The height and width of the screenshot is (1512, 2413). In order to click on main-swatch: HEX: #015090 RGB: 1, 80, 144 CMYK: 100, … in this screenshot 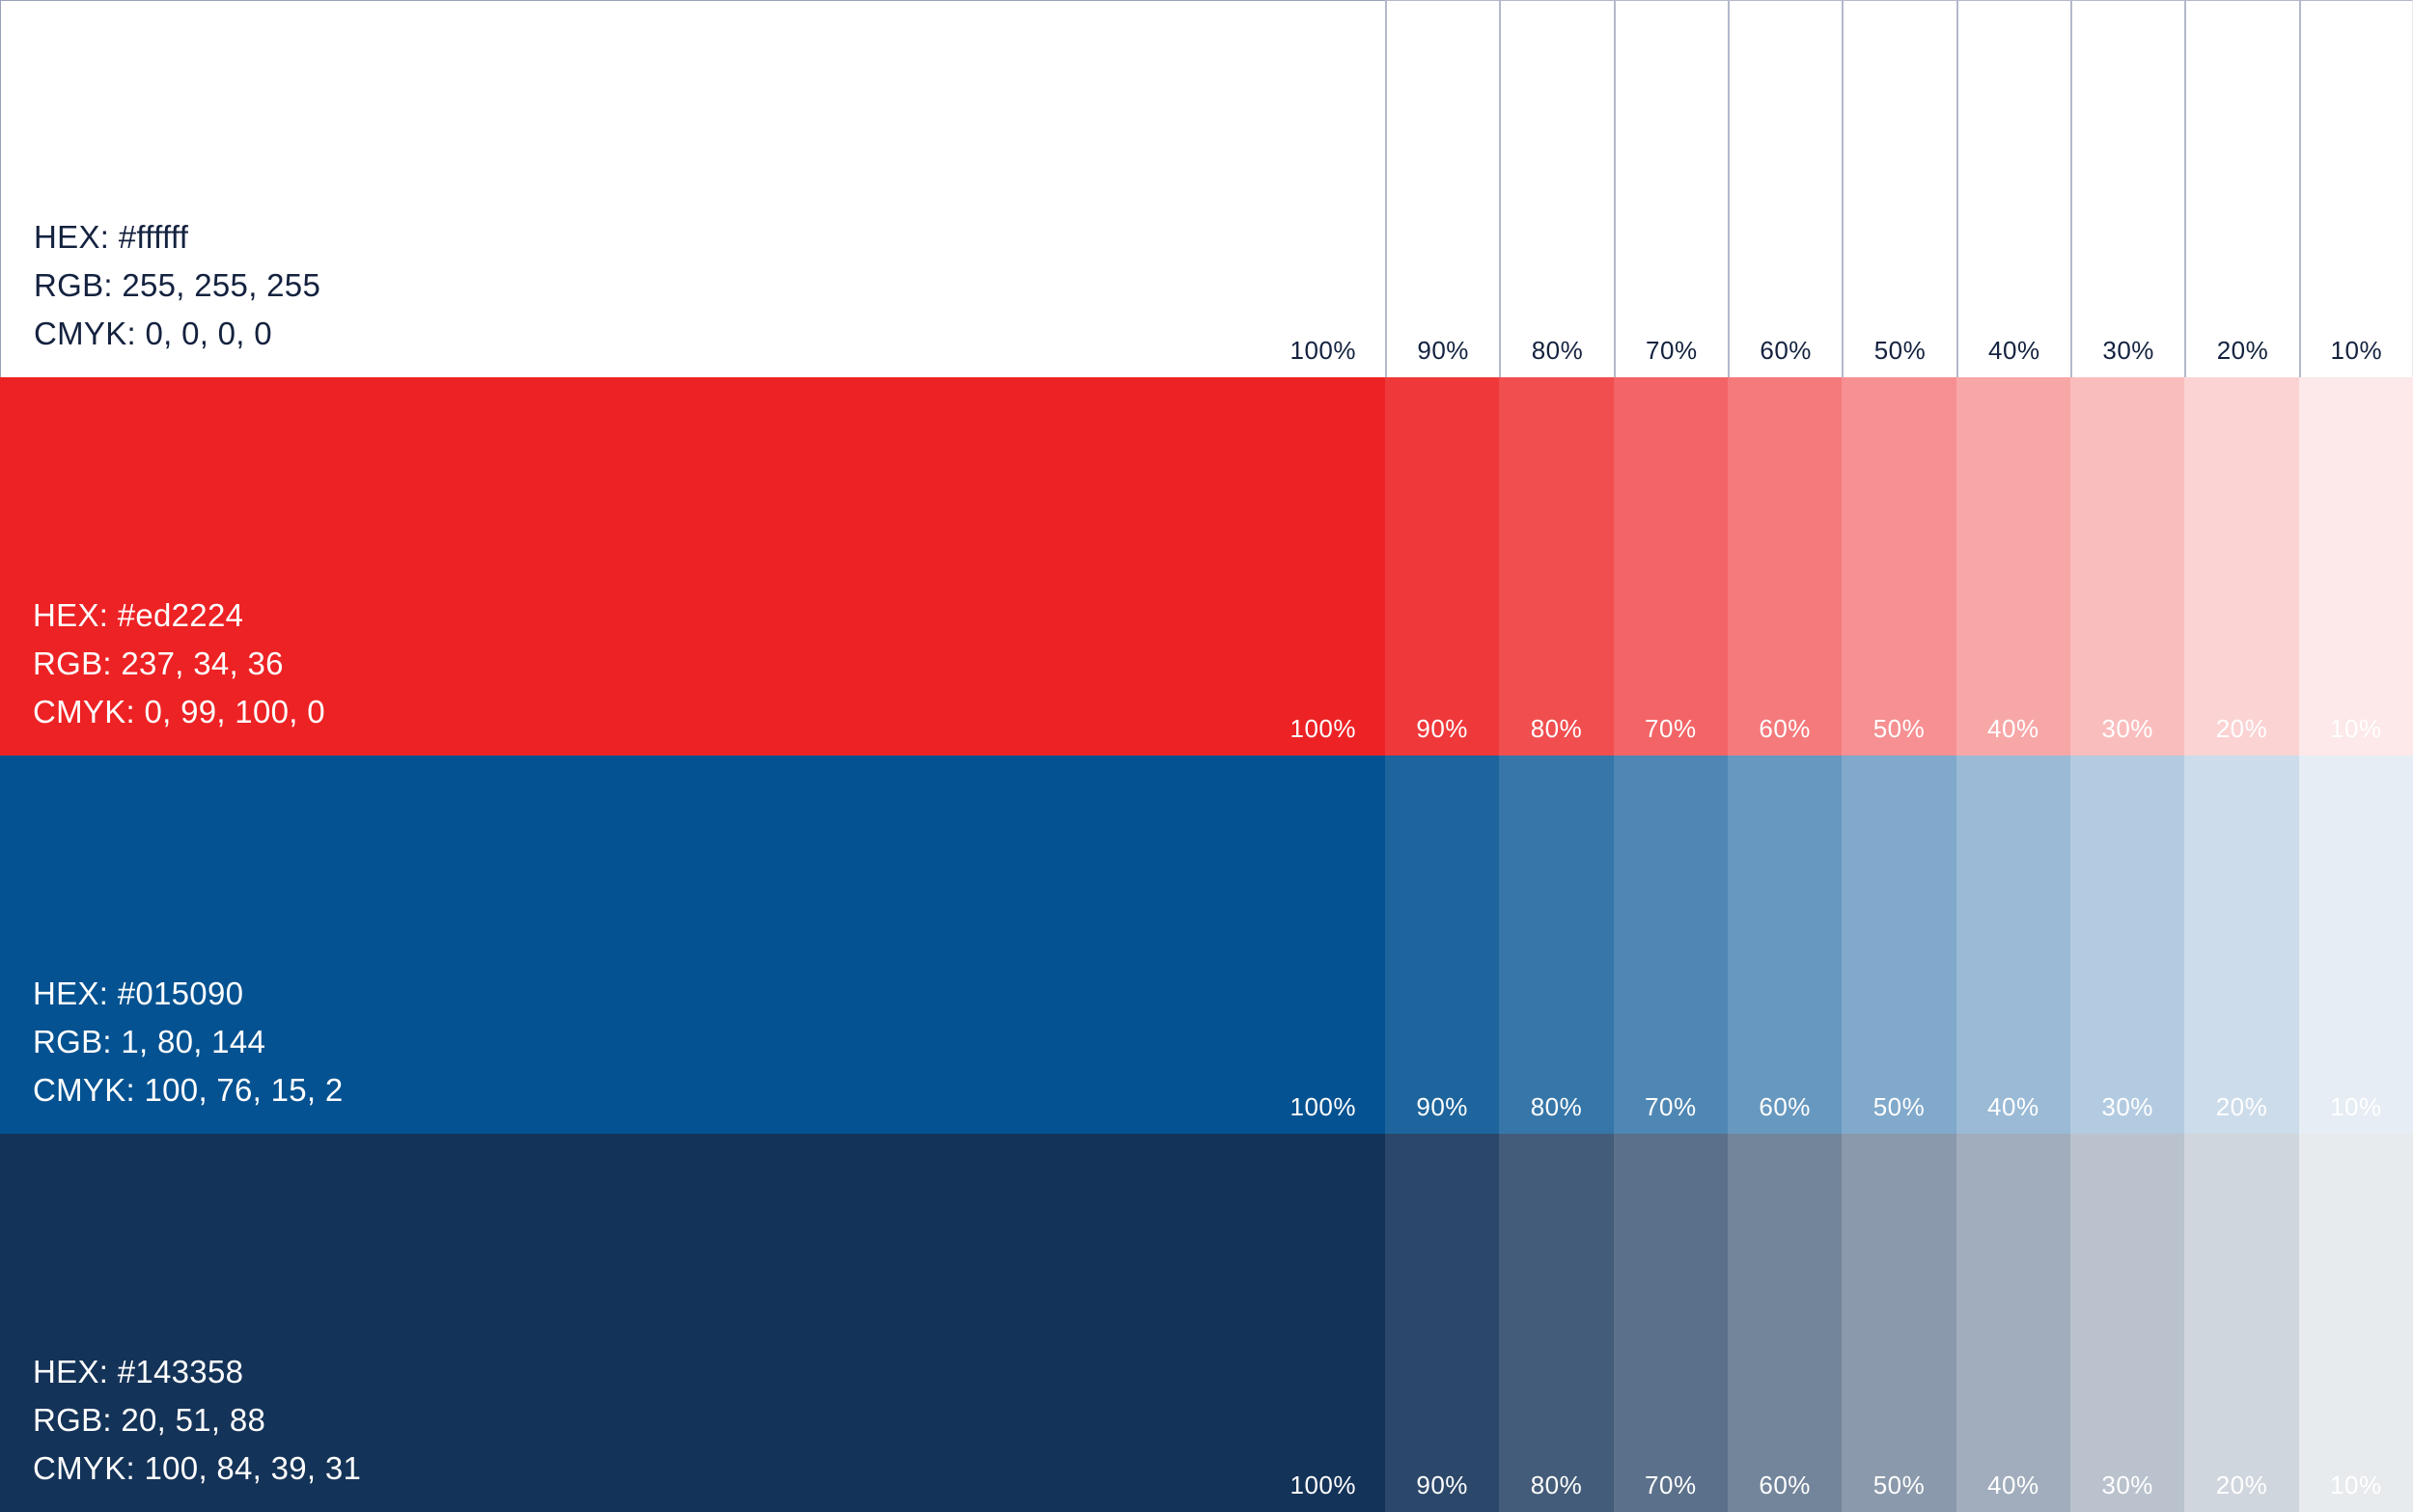, I will do `click(692, 945)`.